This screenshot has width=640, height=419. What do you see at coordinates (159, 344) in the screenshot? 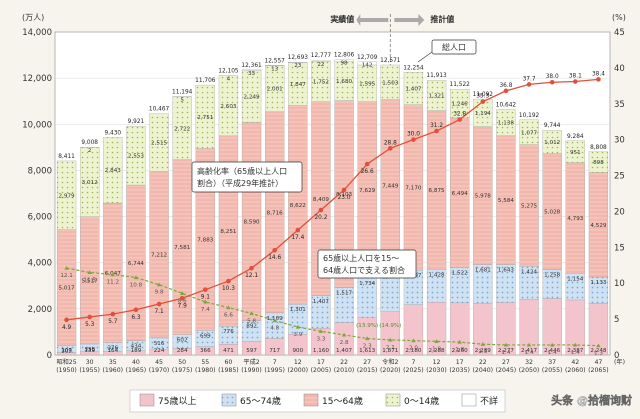
I see `segment-value-label: 516` at bounding box center [159, 344].